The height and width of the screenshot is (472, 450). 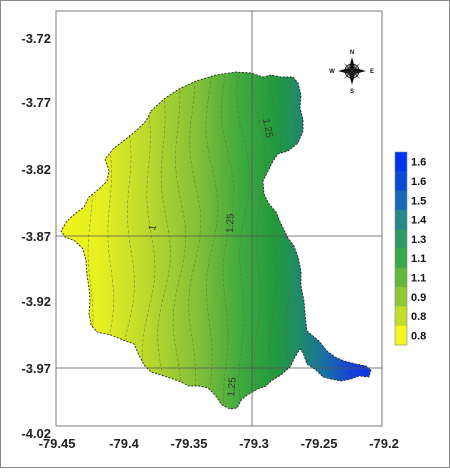 What do you see at coordinates (36, 433) in the screenshot?
I see `y-tick-label: -4.02` at bounding box center [36, 433].